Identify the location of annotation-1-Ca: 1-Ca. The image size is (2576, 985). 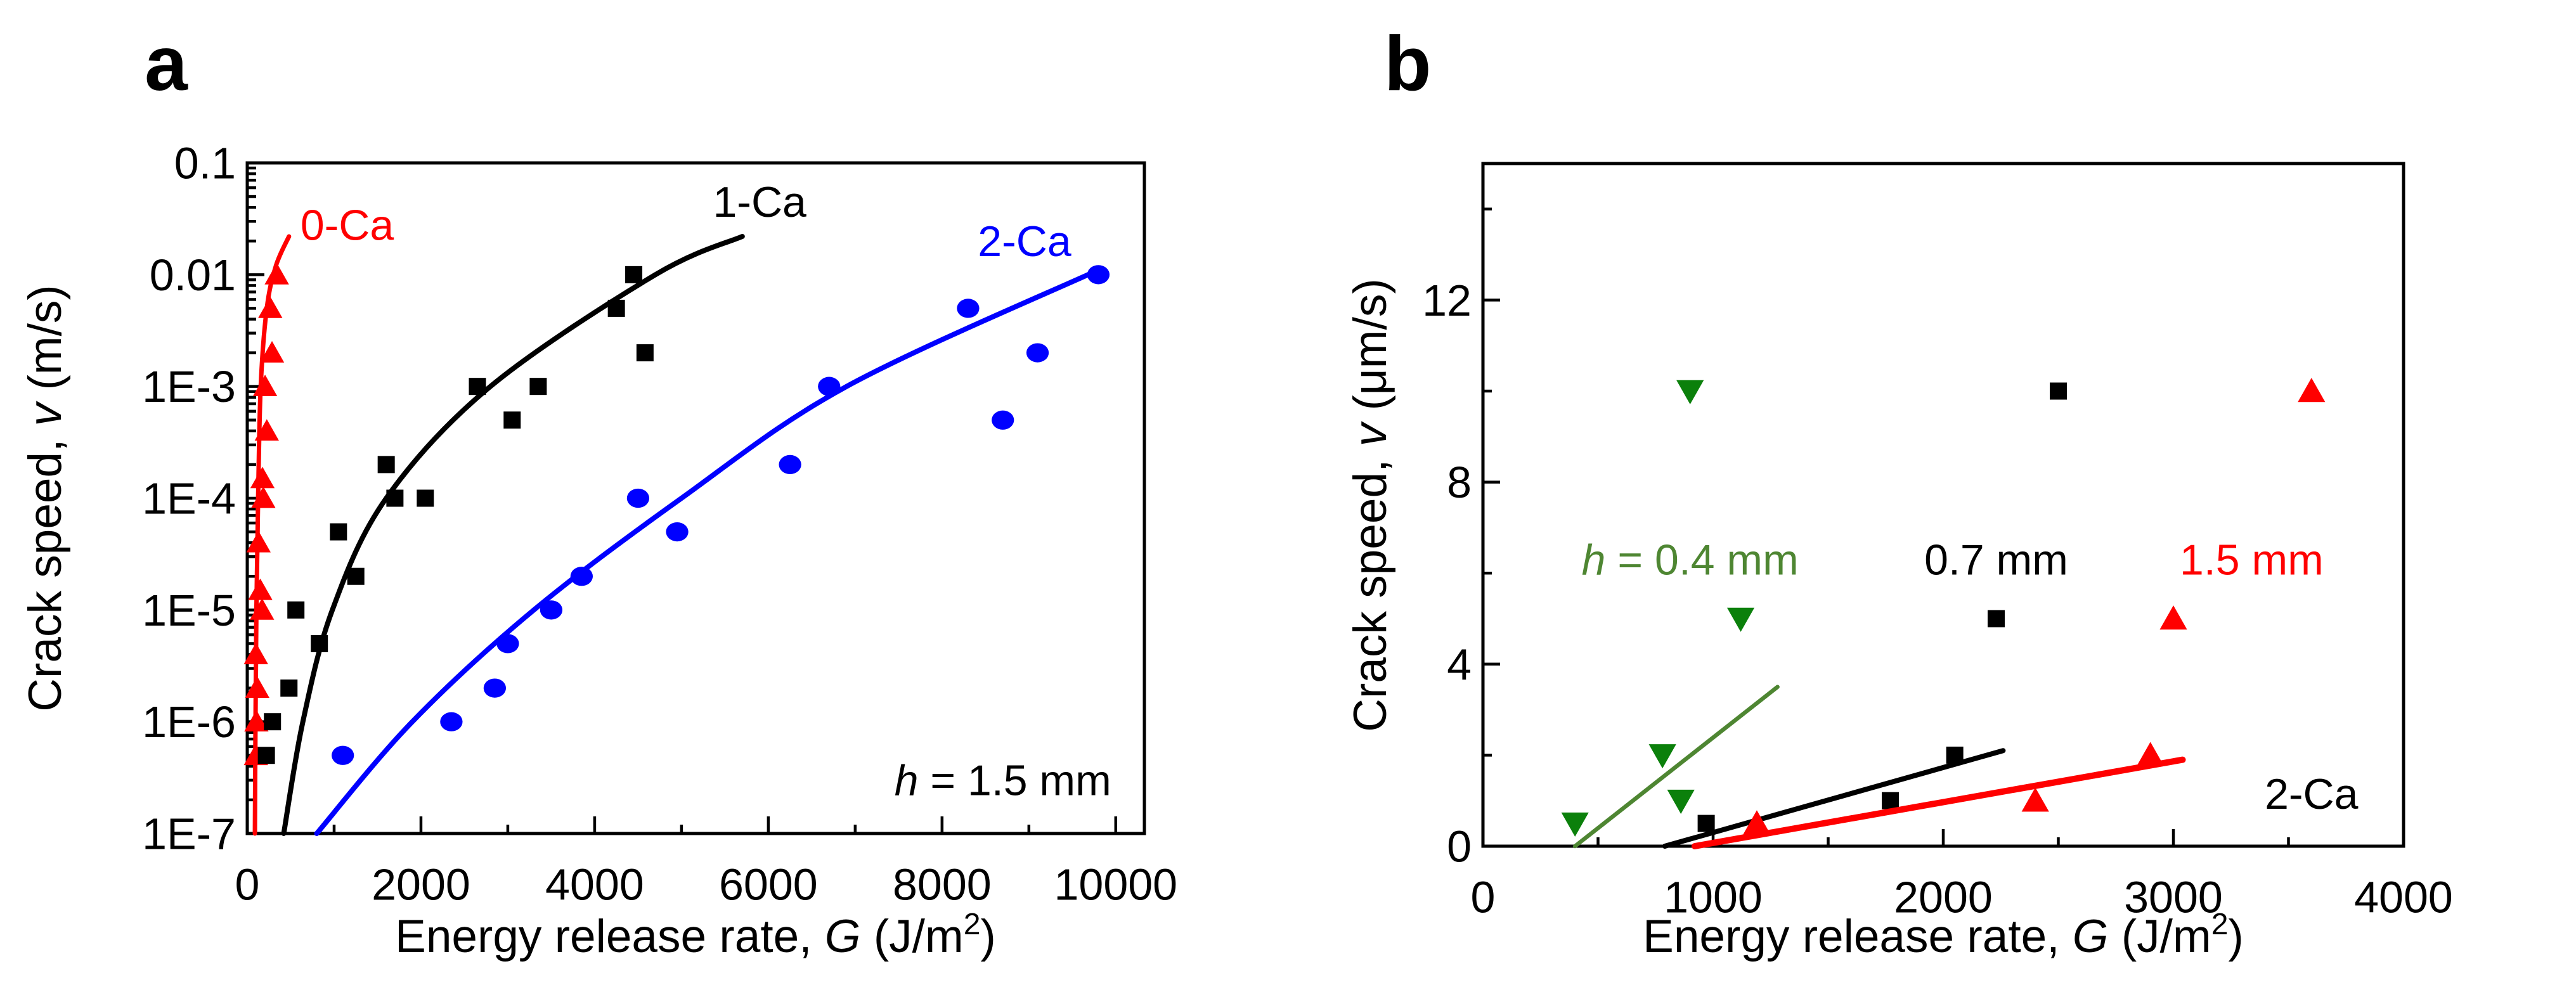
(759, 202).